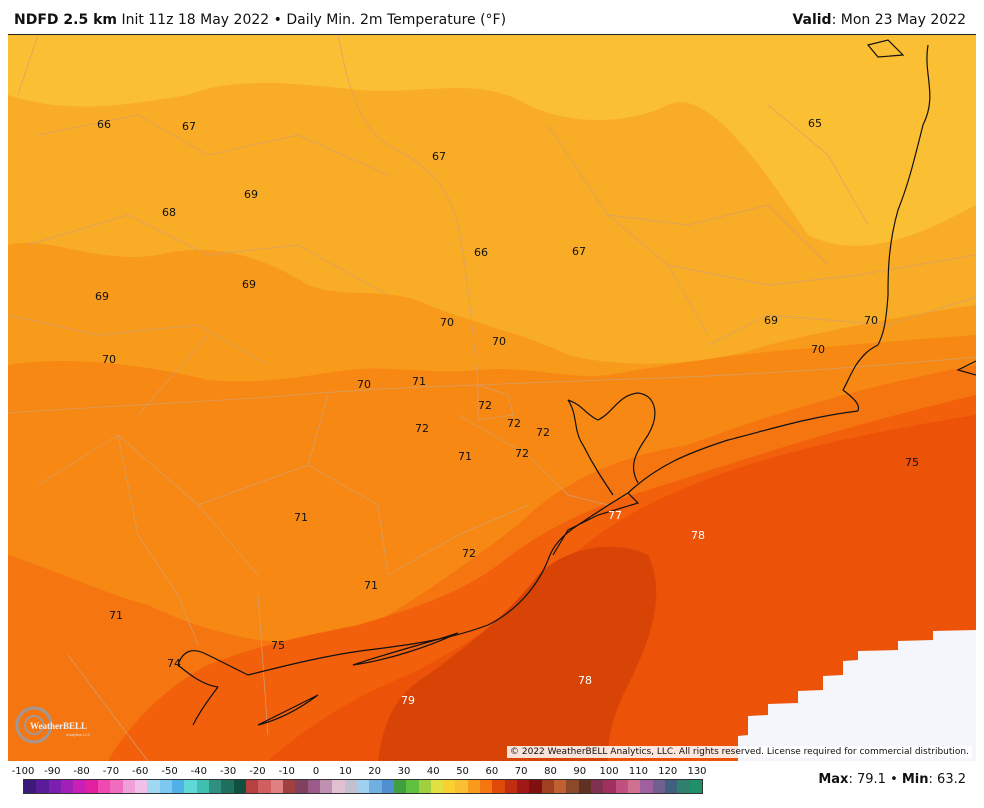  Describe the element at coordinates (812, 20) in the screenshot. I see `valid-label: Valid` at that location.